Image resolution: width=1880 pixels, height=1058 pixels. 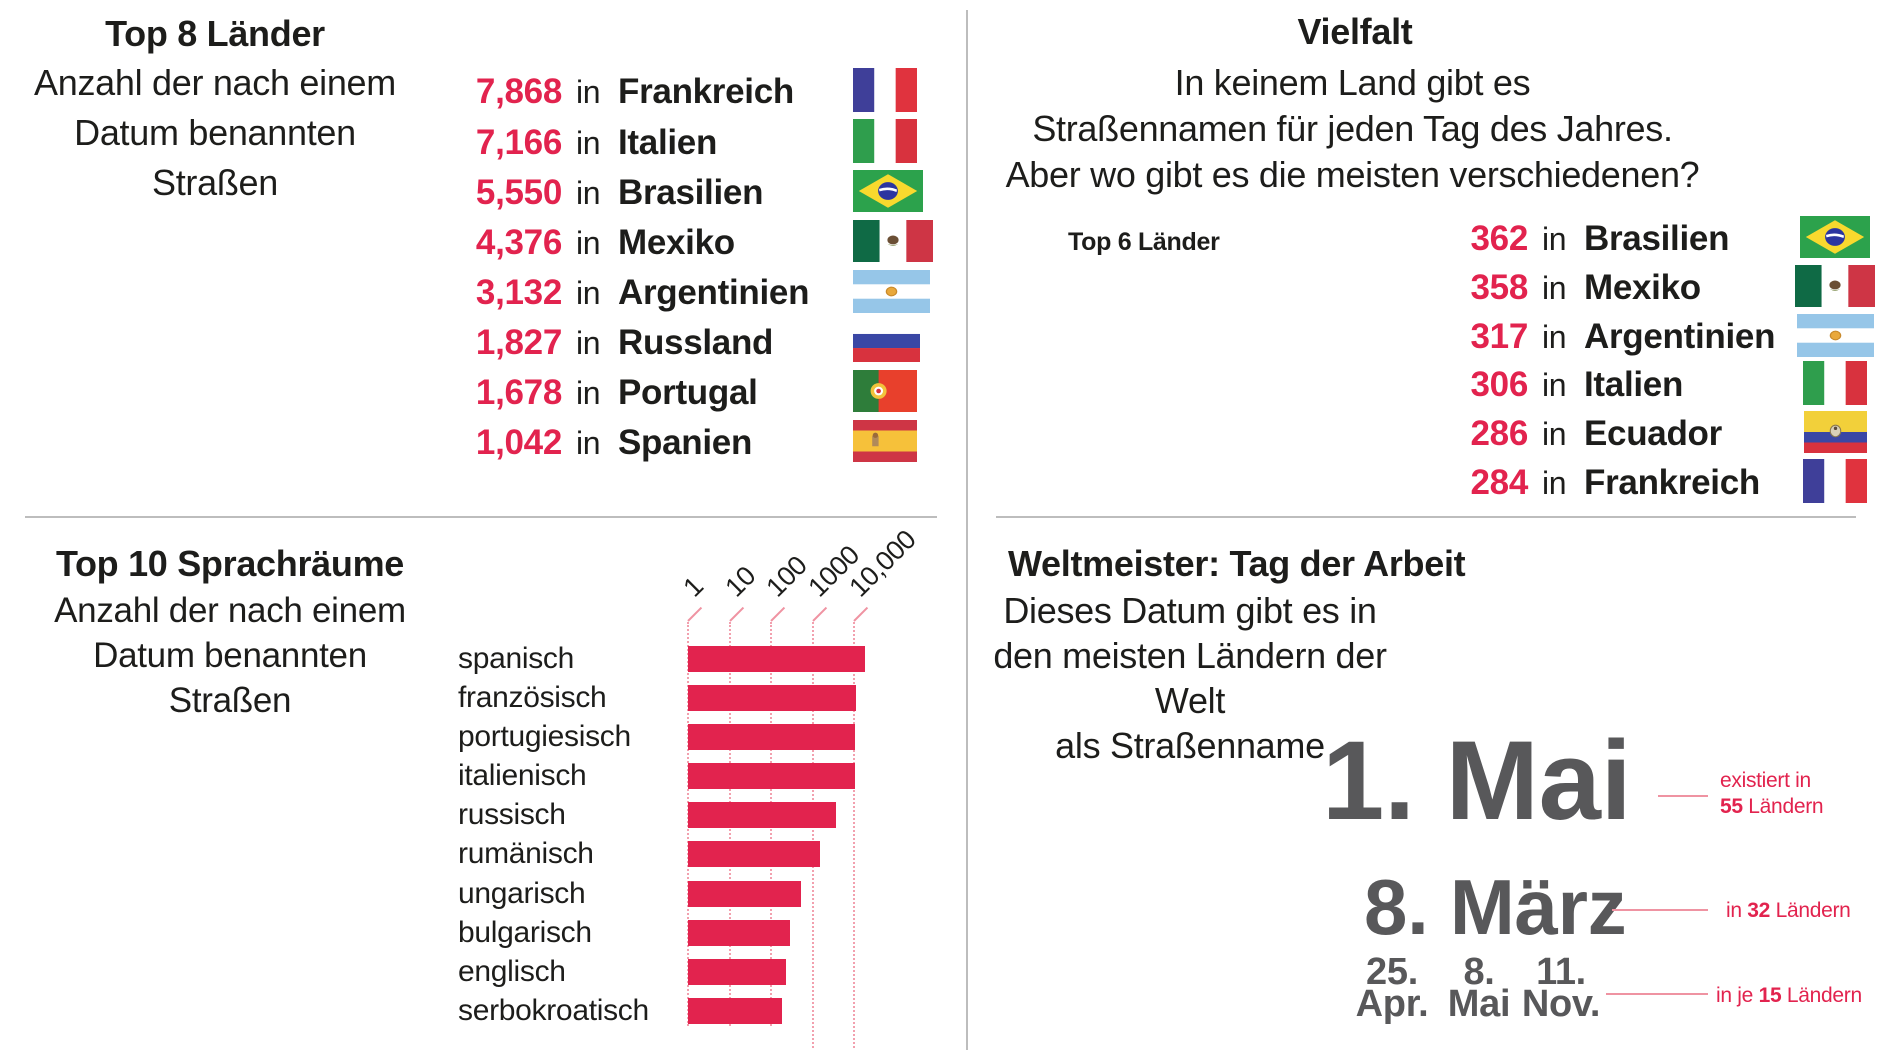 I want to click on category-label: bulgarisch, so click(x=525, y=932).